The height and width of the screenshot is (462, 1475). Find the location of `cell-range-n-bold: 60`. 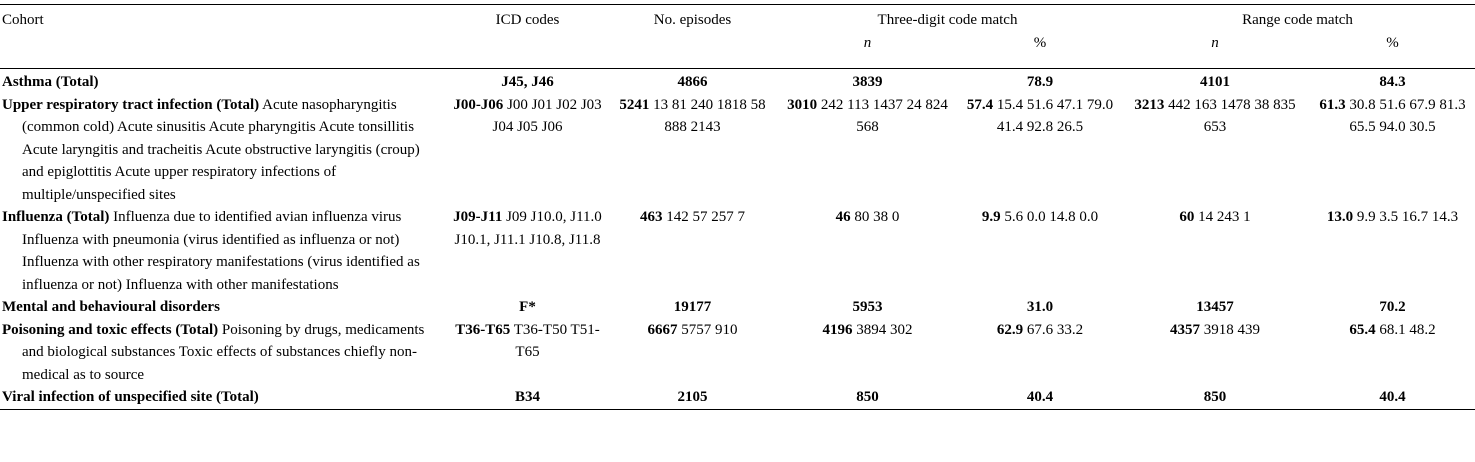

cell-range-n-bold: 60 is located at coordinates (1187, 217).